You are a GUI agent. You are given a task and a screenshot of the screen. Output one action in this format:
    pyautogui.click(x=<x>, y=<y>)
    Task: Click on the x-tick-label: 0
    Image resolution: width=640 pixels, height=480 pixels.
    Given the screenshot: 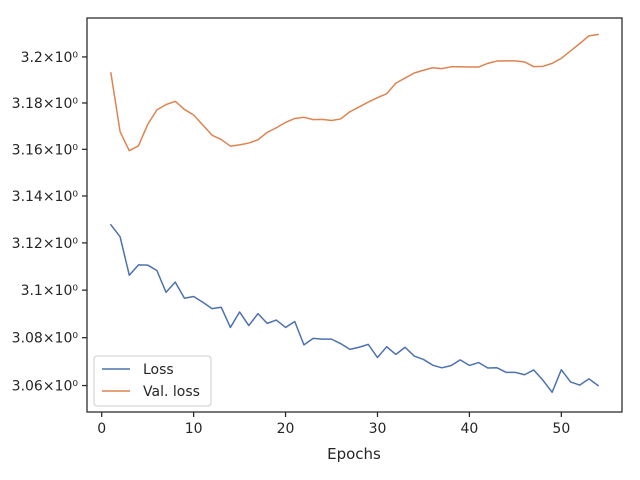 What is the action you would take?
    pyautogui.click(x=101, y=429)
    